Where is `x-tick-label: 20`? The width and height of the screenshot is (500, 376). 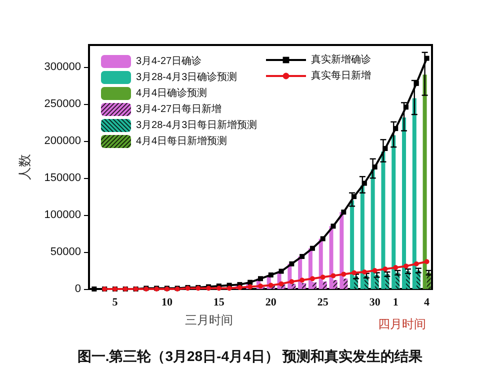
x-tick-label: 20 is located at coordinates (271, 302).